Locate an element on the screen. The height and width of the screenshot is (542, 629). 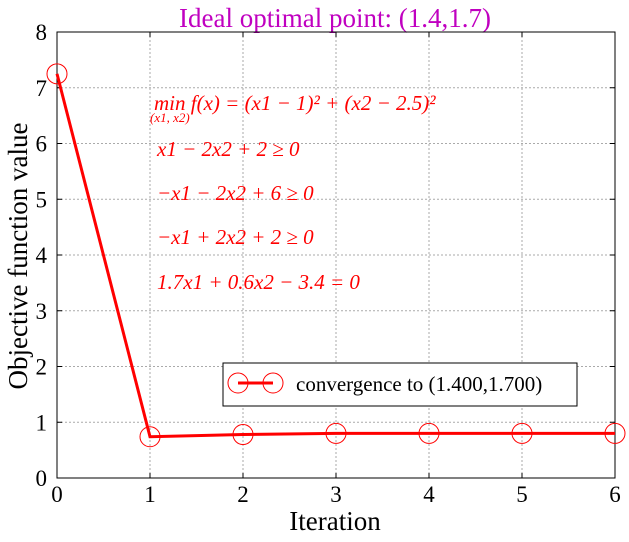
legend-label: convergence to (1.400,1.700) is located at coordinates (419, 384).